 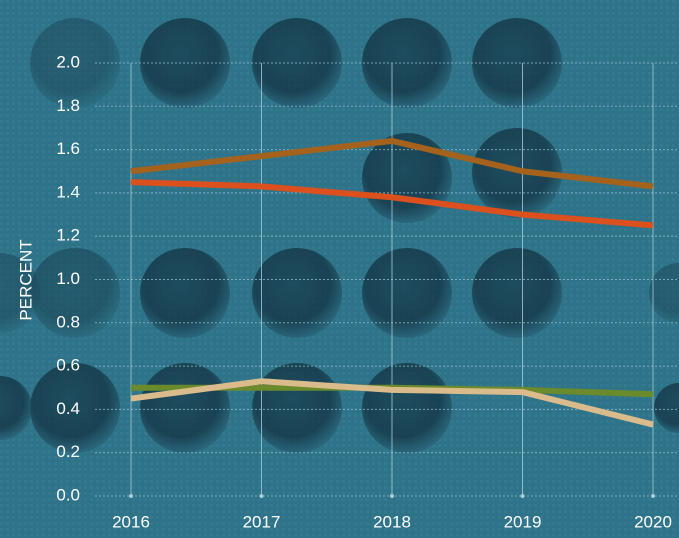 I want to click on y-tick-label: 0.0, so click(x=68, y=494).